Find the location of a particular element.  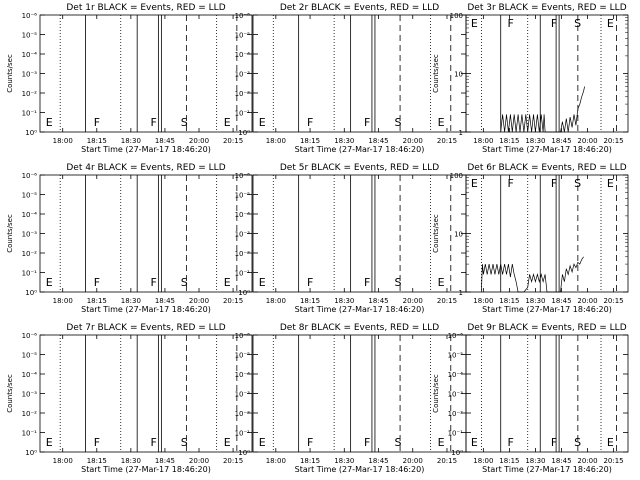

panel-title: Det 3r BLACK = Events, RED = LLD is located at coordinates (546, 8).